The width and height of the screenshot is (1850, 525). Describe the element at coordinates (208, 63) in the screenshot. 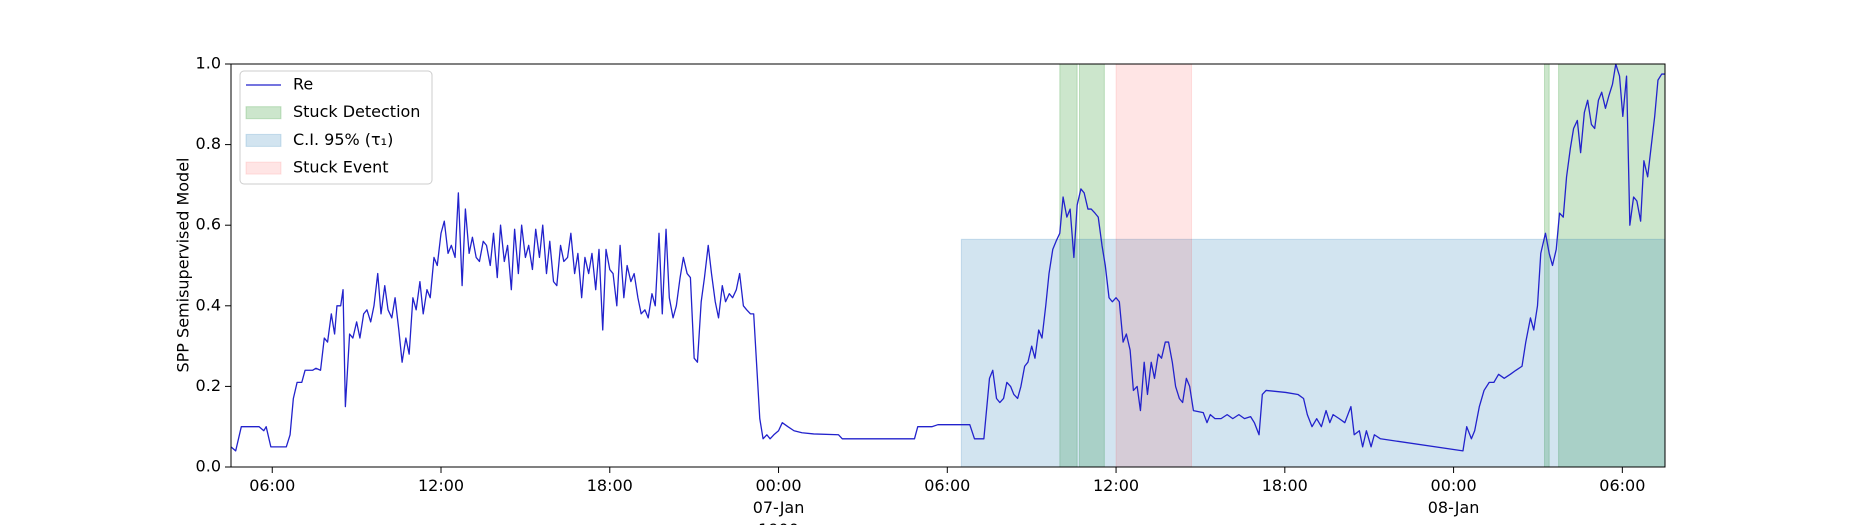

I see `y-tick-label: 1.0` at that location.